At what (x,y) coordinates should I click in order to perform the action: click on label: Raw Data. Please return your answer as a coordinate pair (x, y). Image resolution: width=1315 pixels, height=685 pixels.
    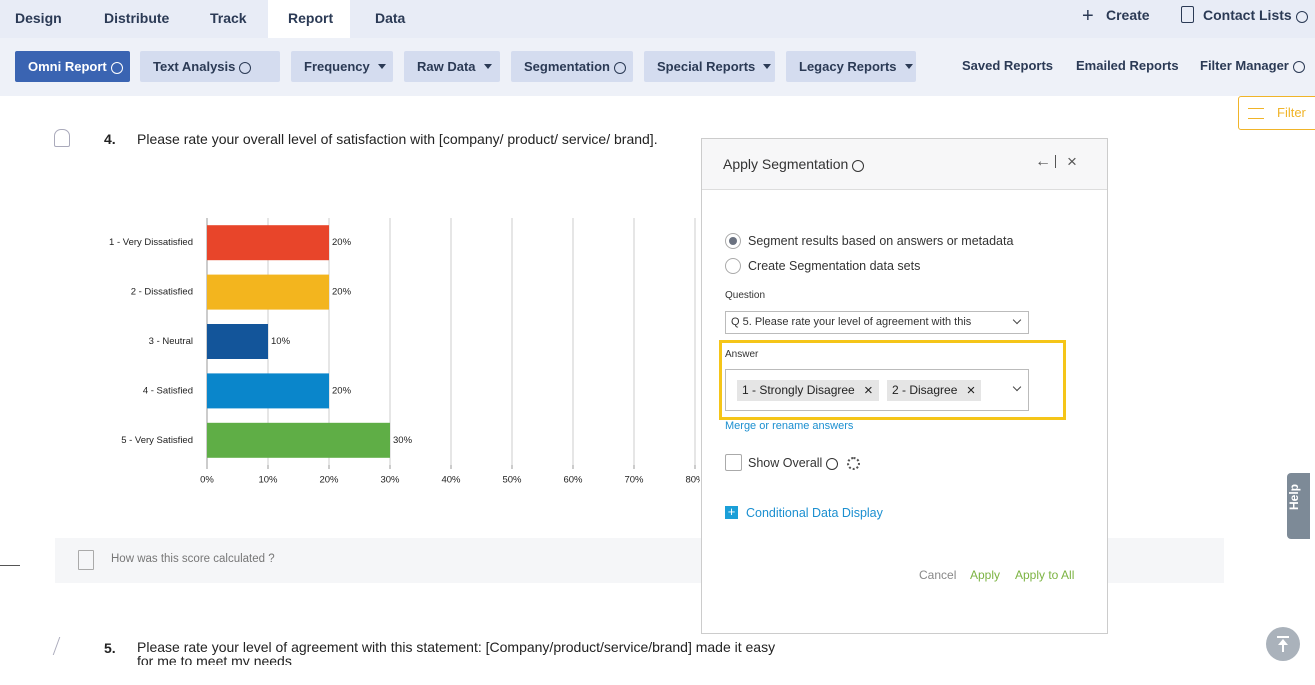
    Looking at the image, I should click on (446, 66).